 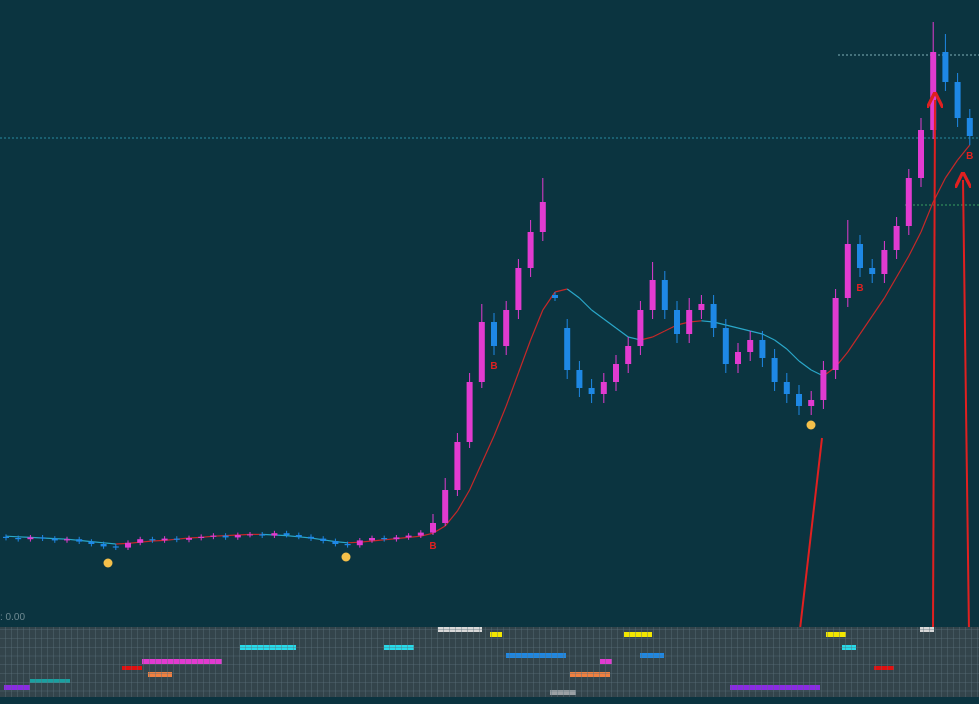 I want to click on coin-icon, so click(x=346, y=557).